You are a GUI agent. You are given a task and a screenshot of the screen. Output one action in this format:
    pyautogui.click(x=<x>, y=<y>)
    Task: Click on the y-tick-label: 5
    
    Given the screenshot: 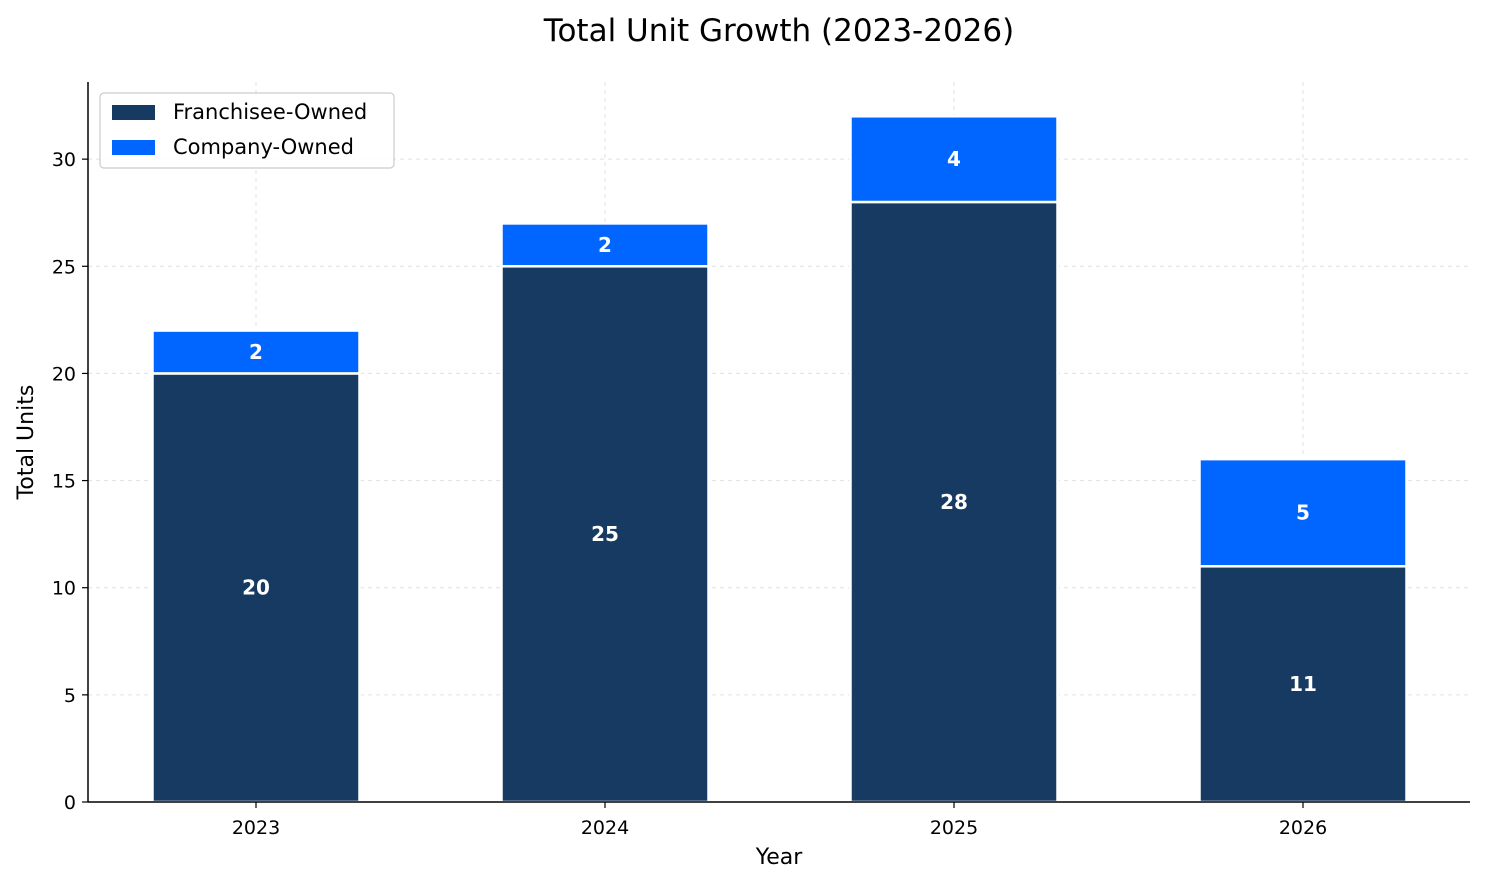 What is the action you would take?
    pyautogui.click(x=70, y=696)
    